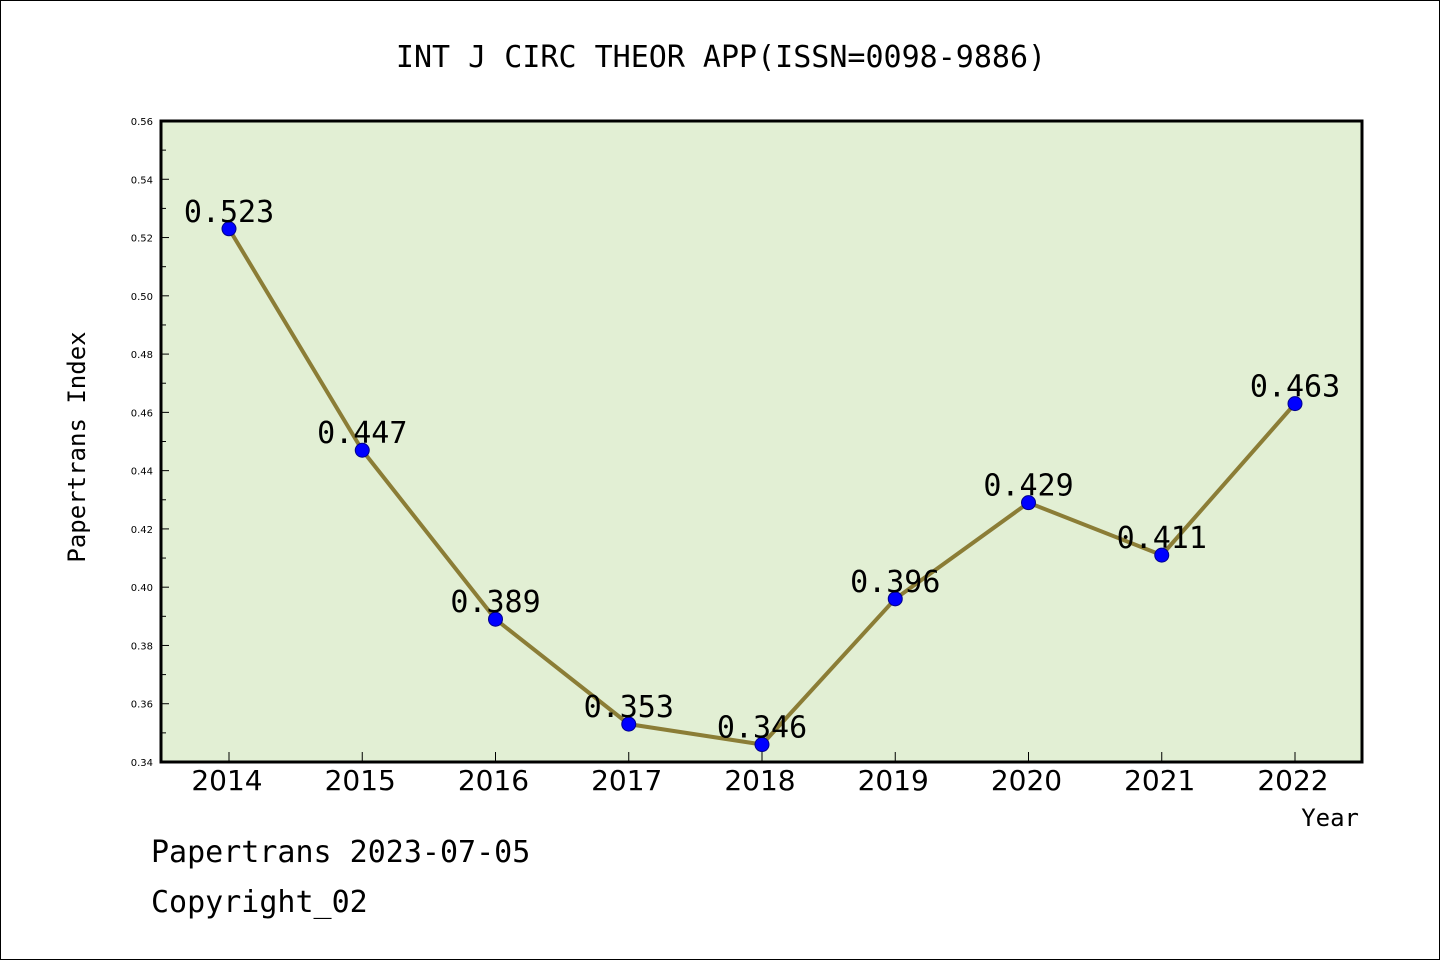  I want to click on y-tick-label: 0.52, so click(142, 239).